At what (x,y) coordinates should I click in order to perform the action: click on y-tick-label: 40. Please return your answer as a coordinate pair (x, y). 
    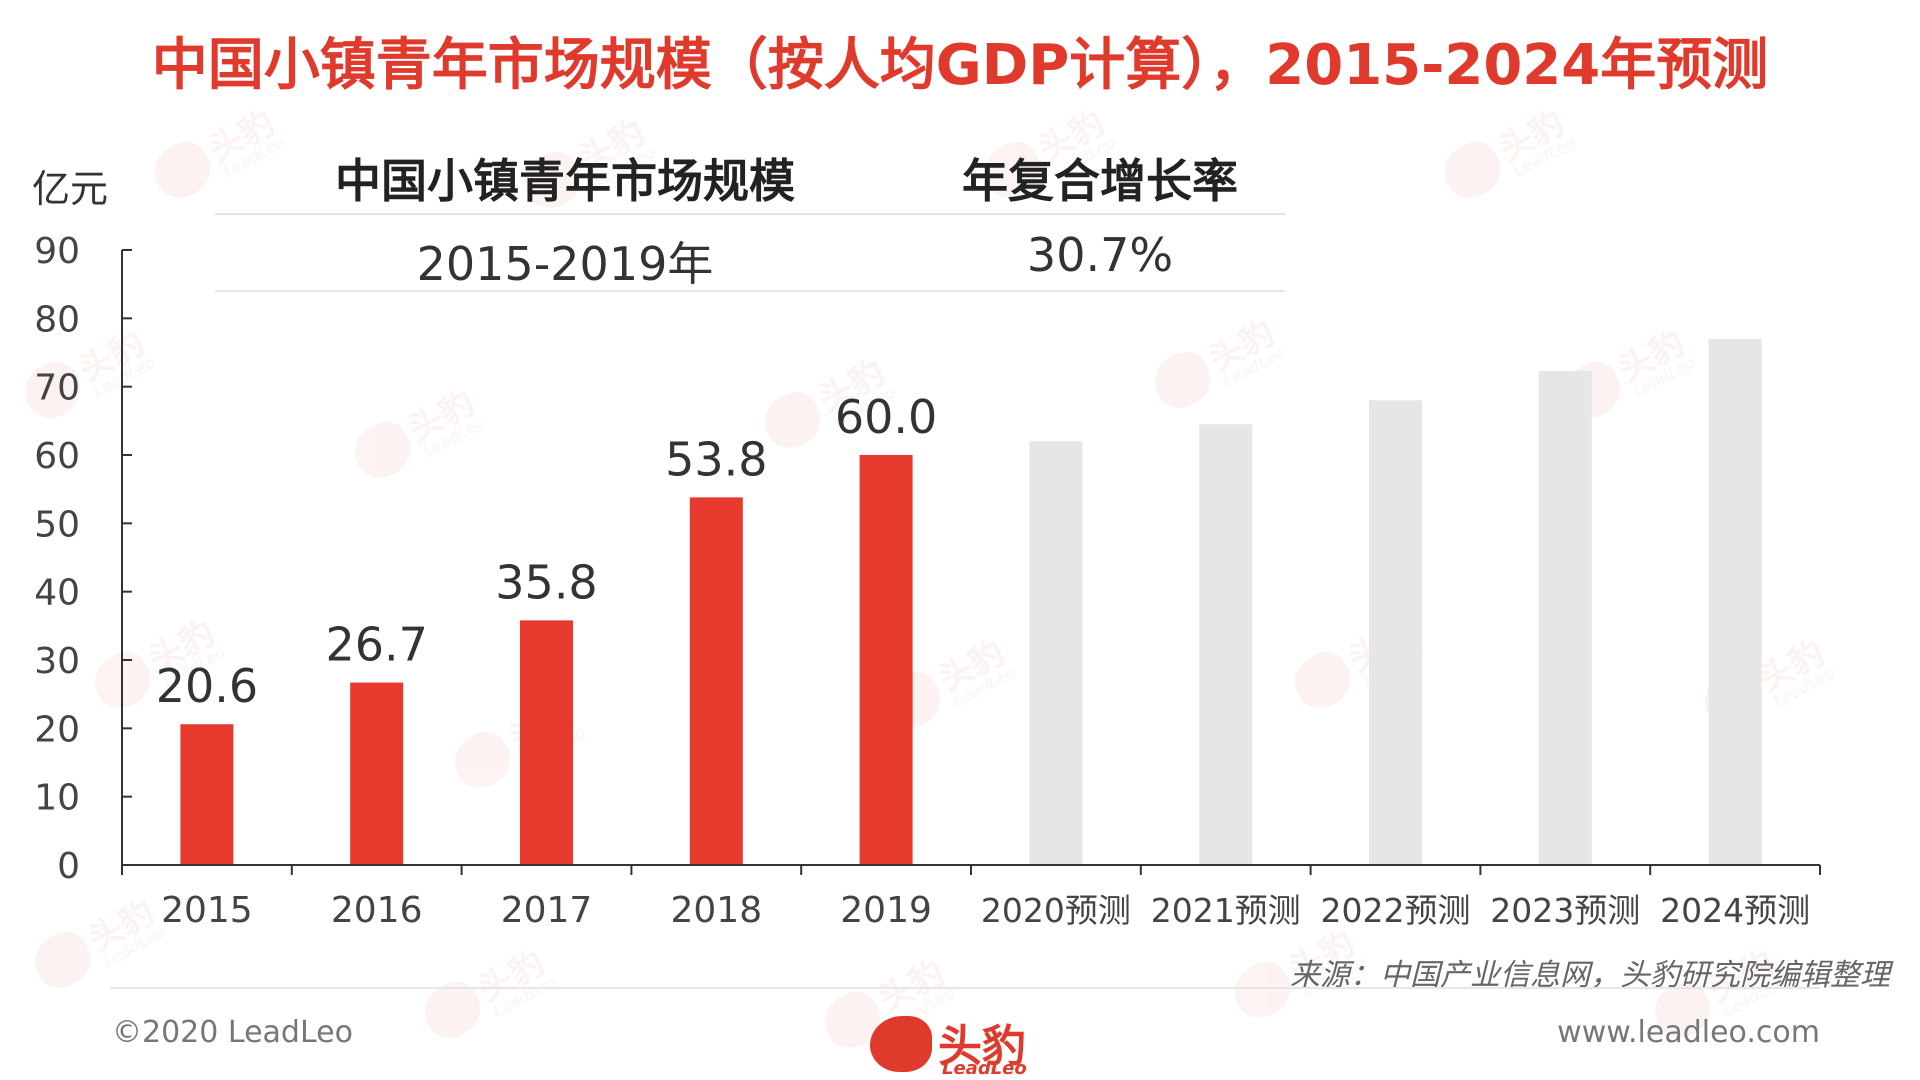
    Looking at the image, I should click on (57, 593).